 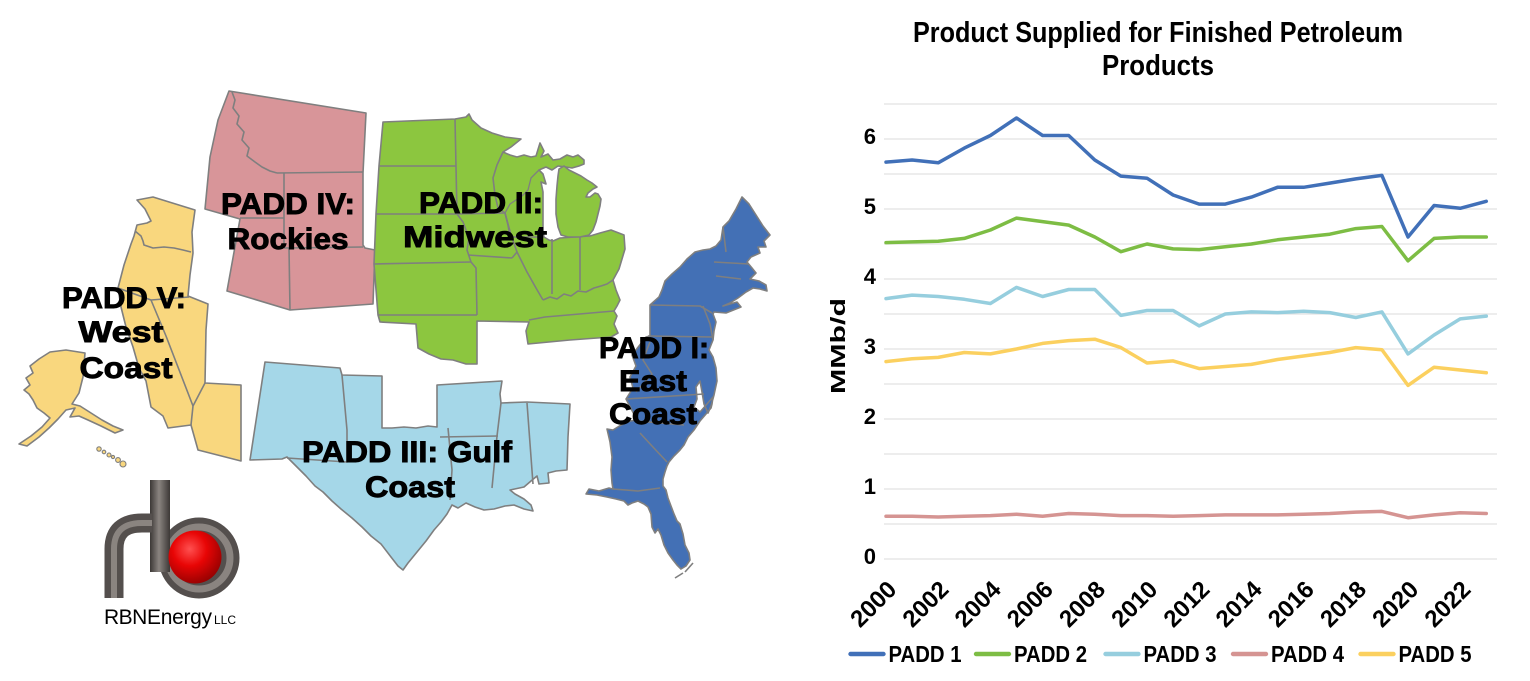 What do you see at coordinates (1291, 604) in the screenshot?
I see `svg-text: 2016` at bounding box center [1291, 604].